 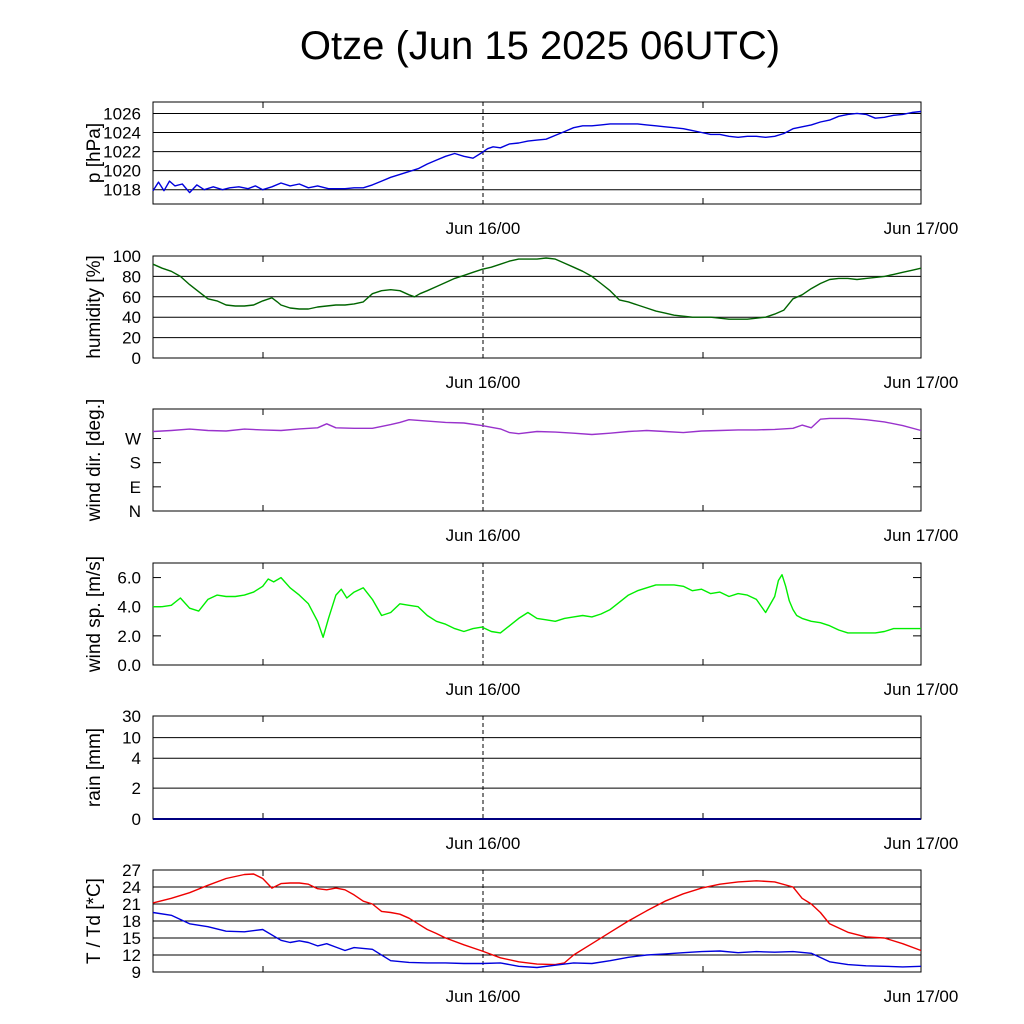 What do you see at coordinates (136, 758) in the screenshot?
I see `y-tick-label: 4` at bounding box center [136, 758].